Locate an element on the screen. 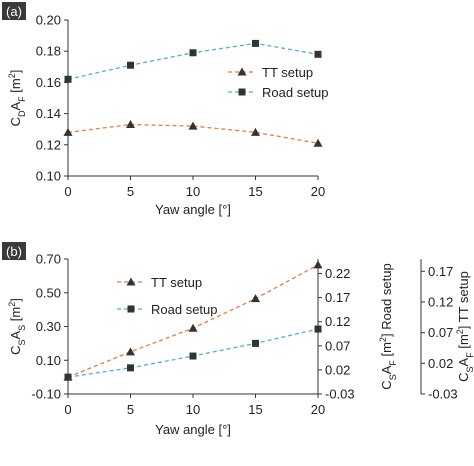  y-tick-label: 0.12 is located at coordinates (48, 144).